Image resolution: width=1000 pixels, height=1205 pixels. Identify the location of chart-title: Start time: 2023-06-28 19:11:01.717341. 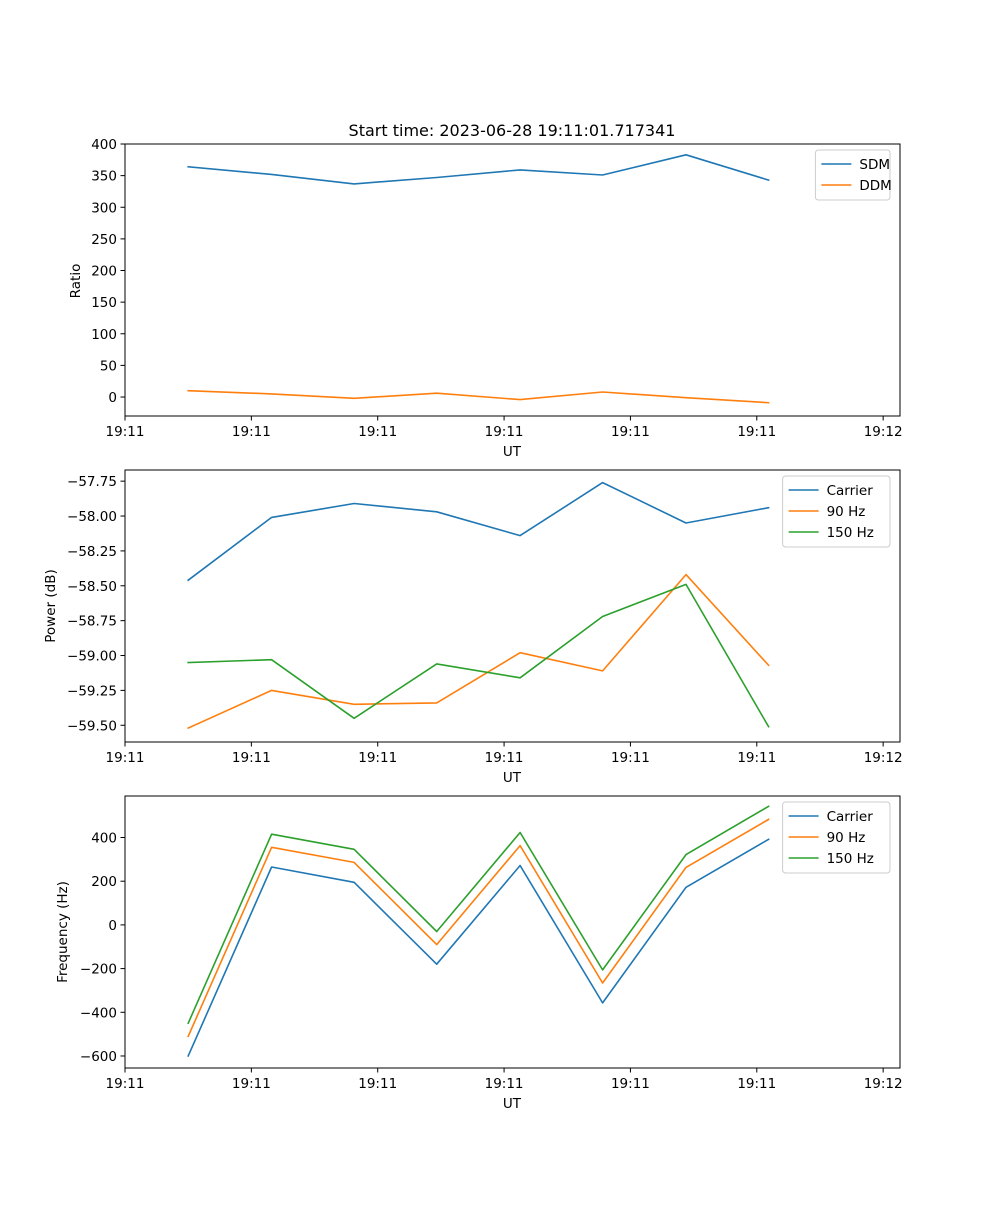
(512, 130).